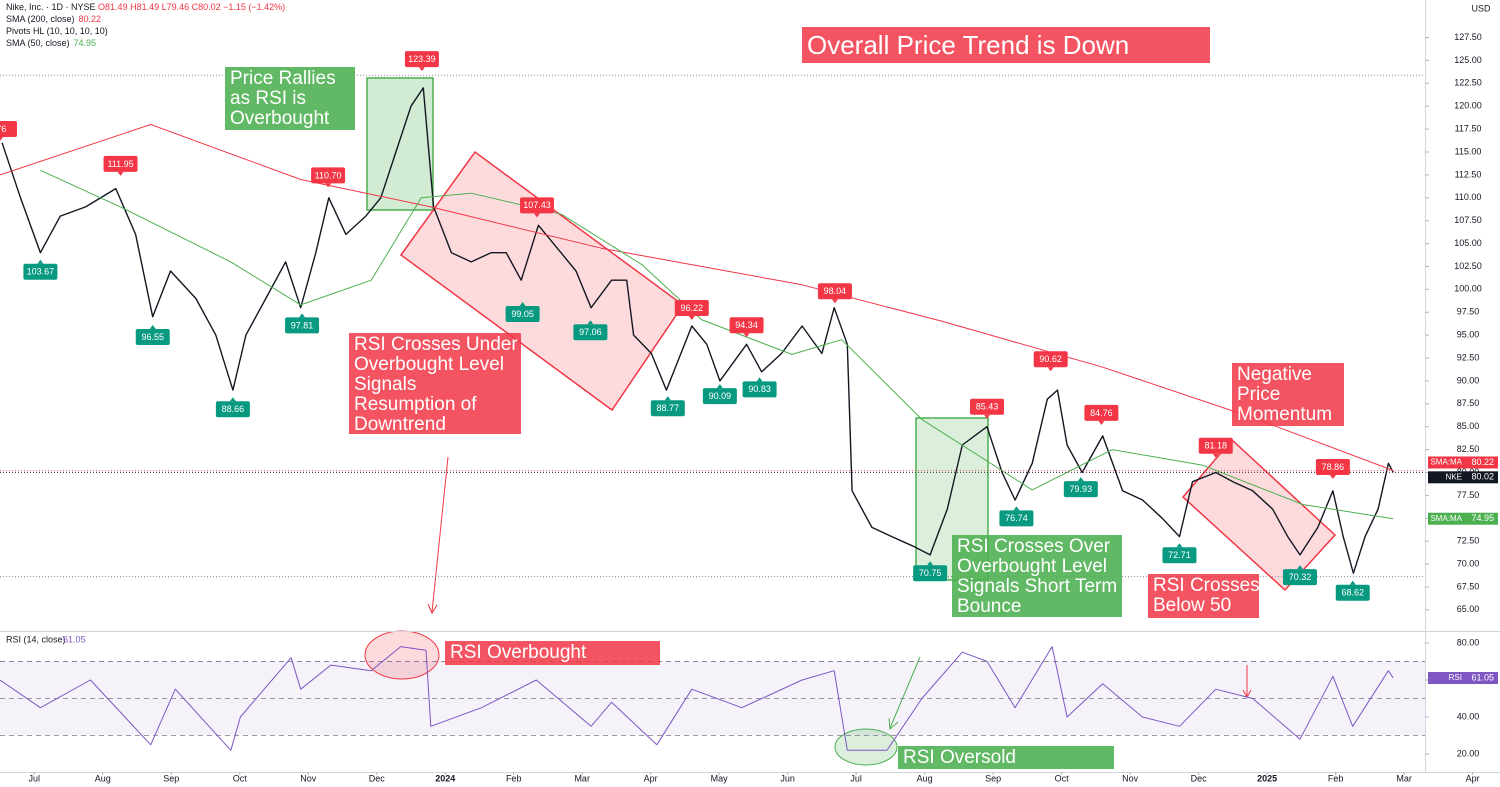  I want to click on value-tag-value: 80.22, so click(1482, 462).